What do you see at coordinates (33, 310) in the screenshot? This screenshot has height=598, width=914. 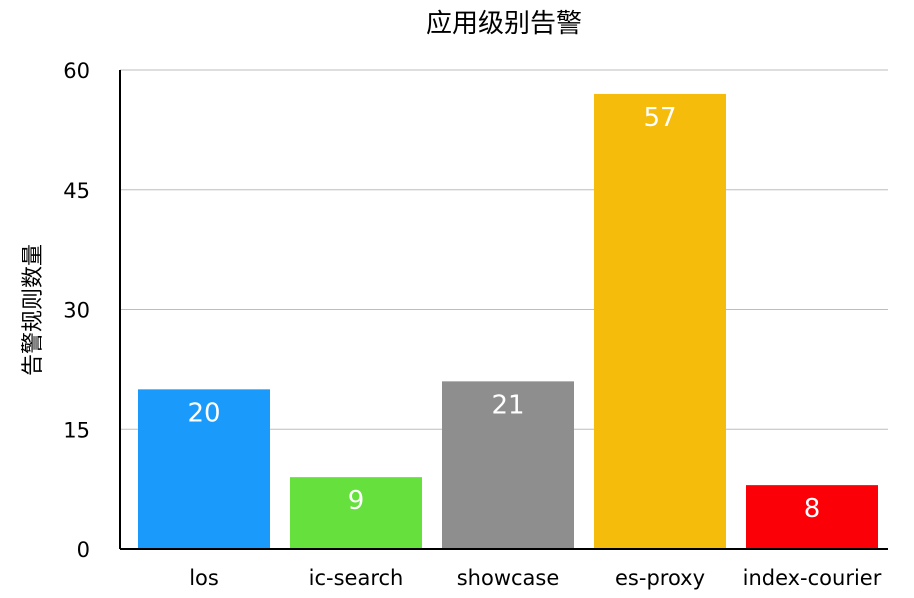 I see `y-axis-label: 告警规则数量` at bounding box center [33, 310].